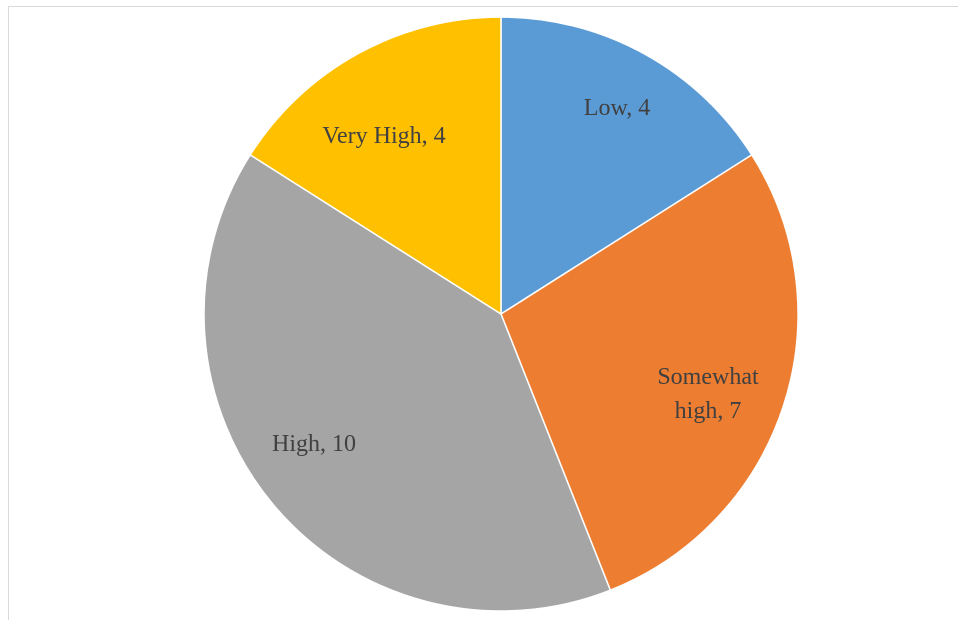 This screenshot has height=622, width=959. What do you see at coordinates (383, 136) in the screenshot?
I see `data-label-very-high: Very High, 4` at bounding box center [383, 136].